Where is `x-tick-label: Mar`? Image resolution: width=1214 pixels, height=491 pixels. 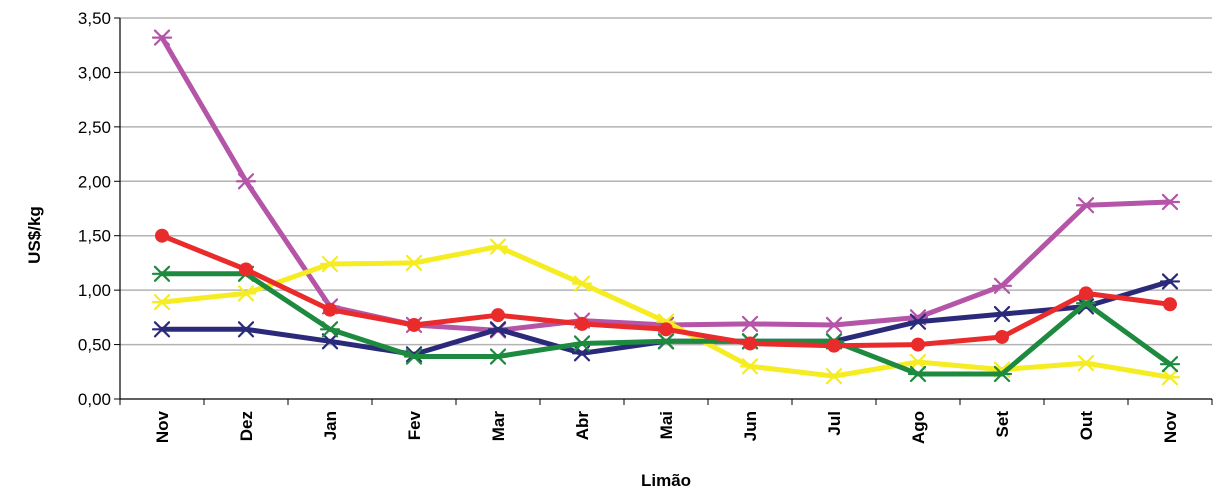
x-tick-label: Mar is located at coordinates (498, 426).